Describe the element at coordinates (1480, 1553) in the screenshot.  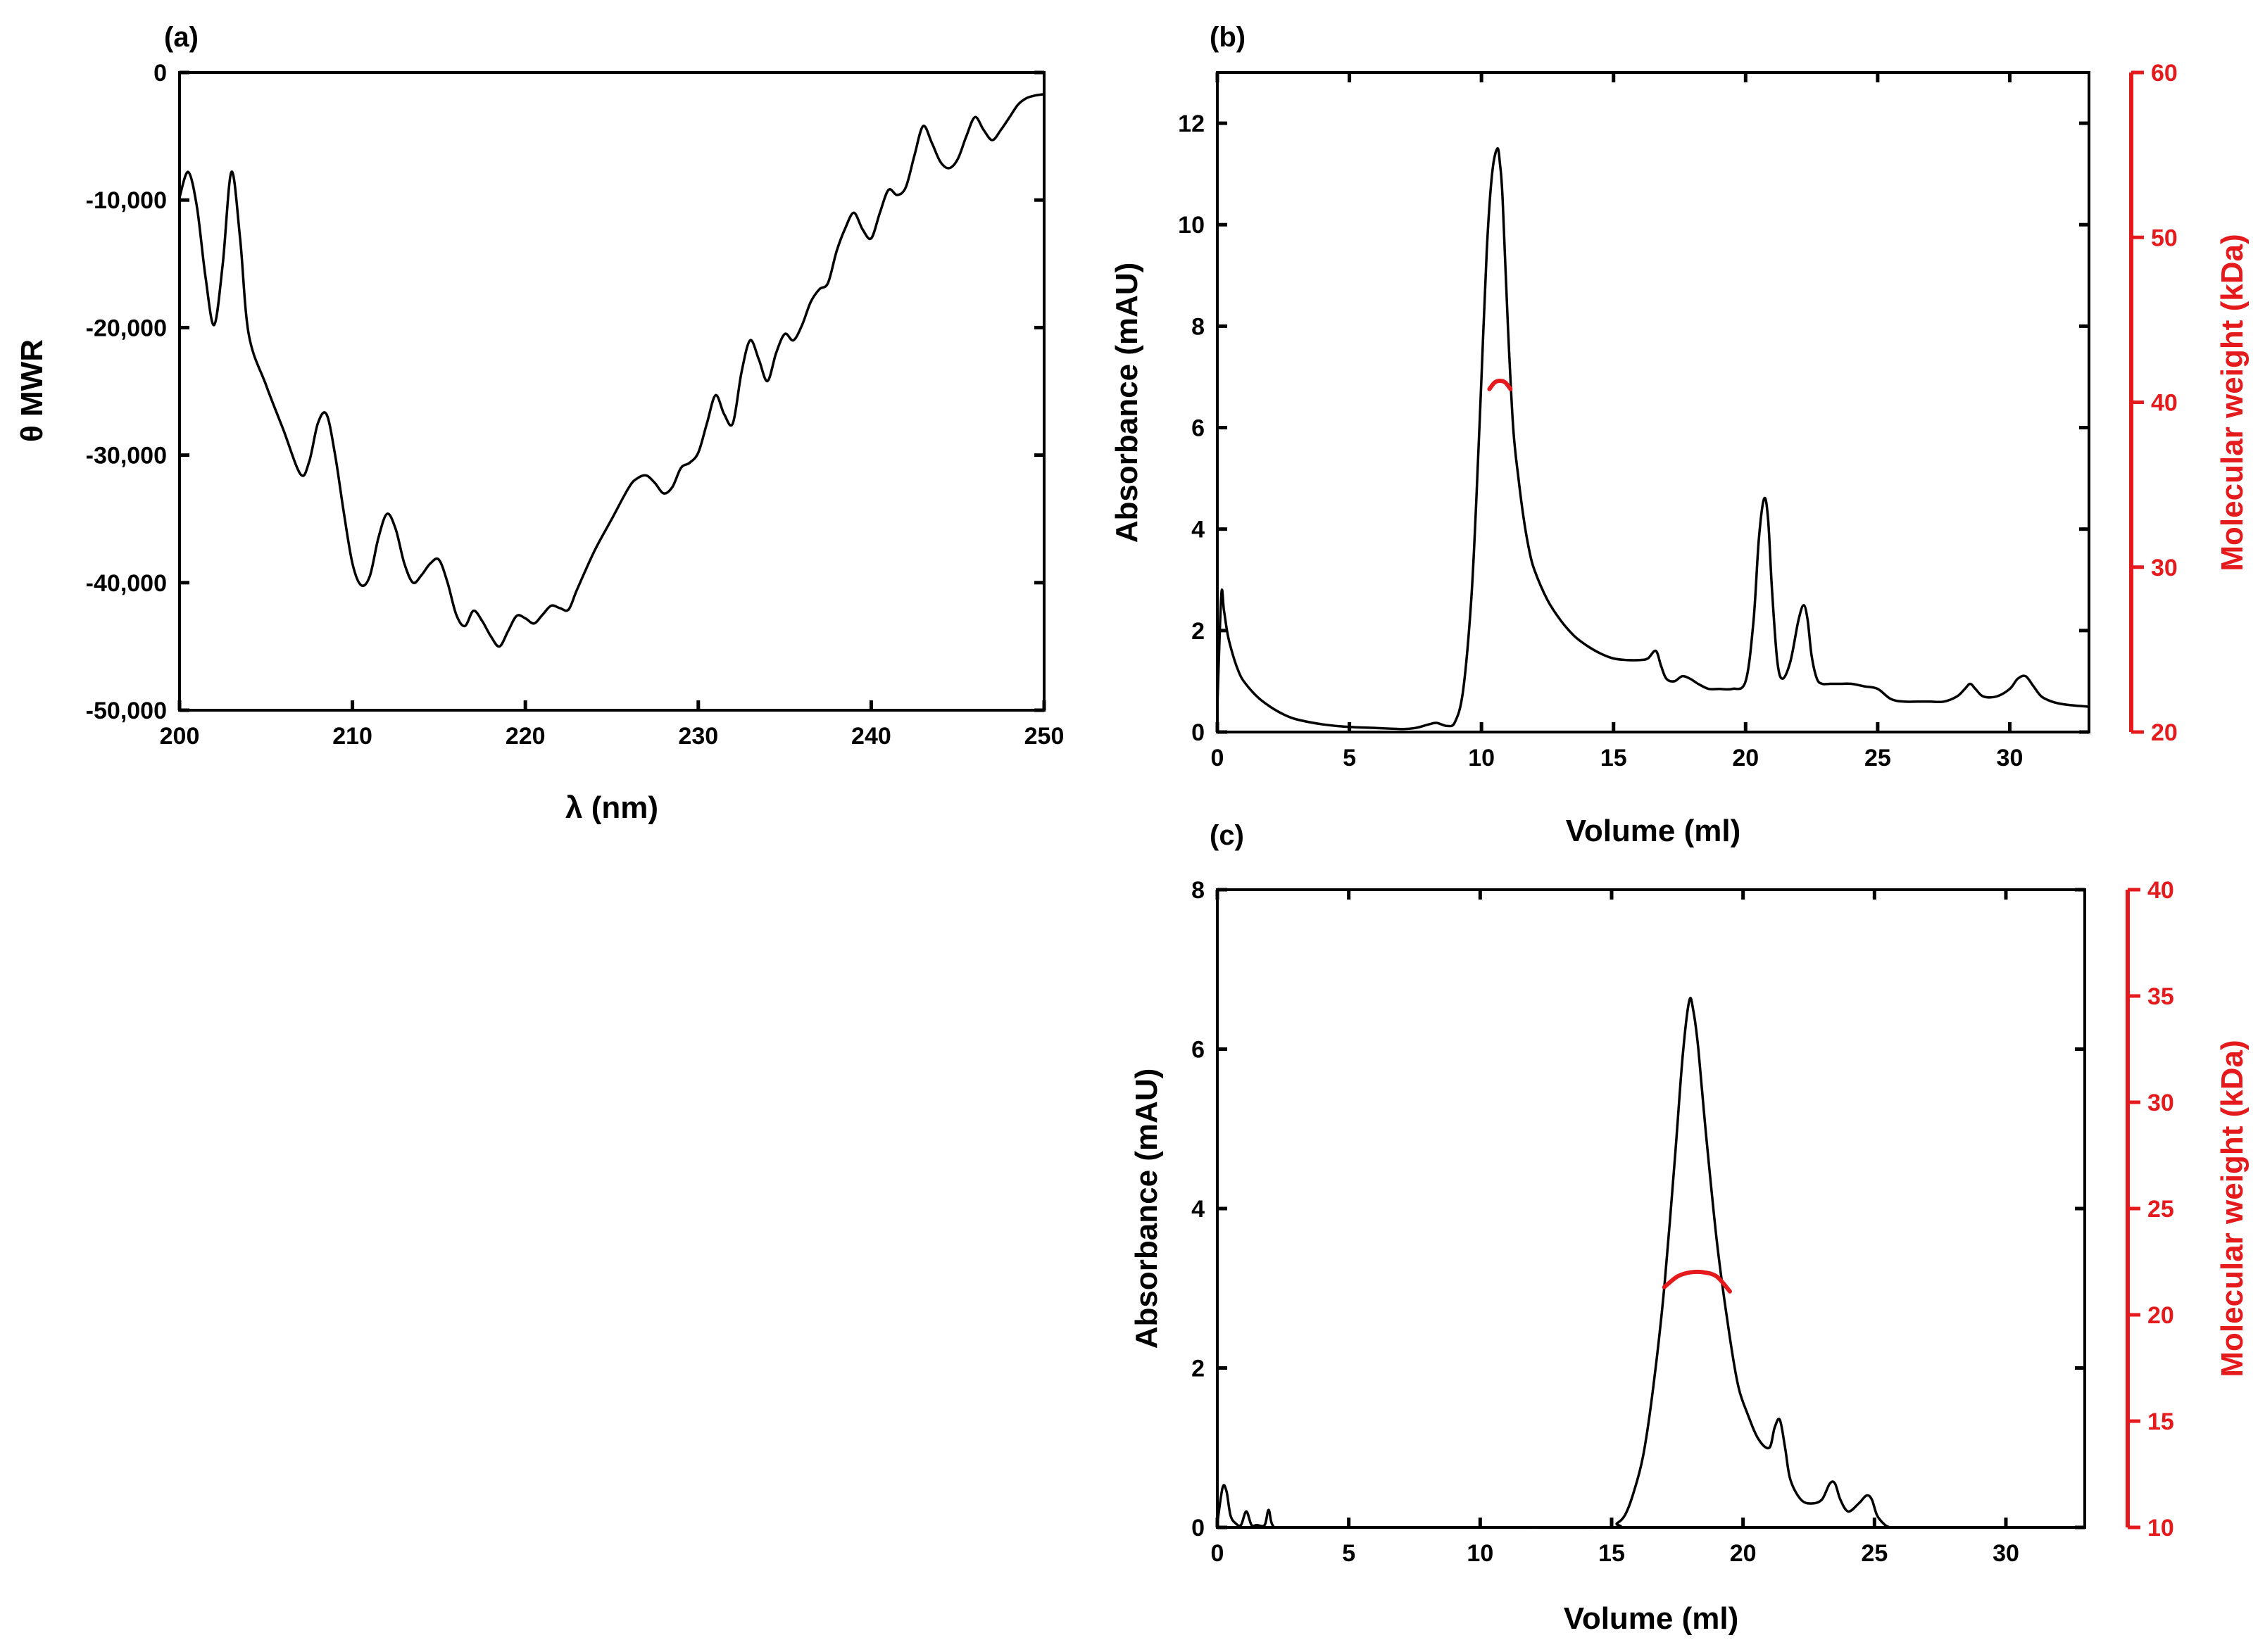
I see `panel-c-x-tick-label: 10` at that location.